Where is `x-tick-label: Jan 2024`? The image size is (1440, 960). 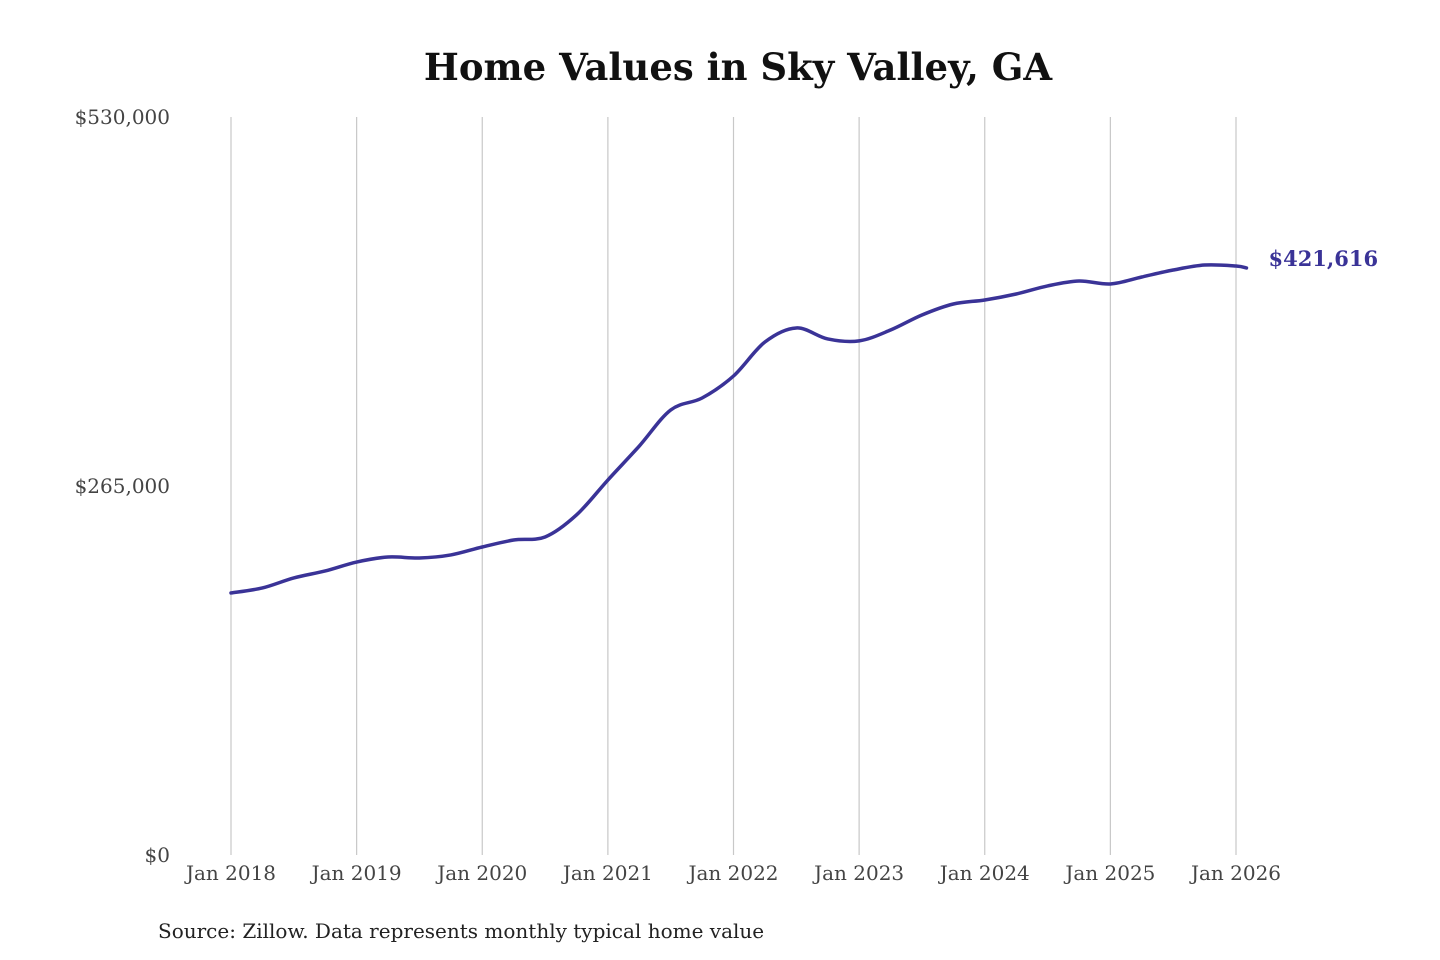 x-tick-label: Jan 2024 is located at coordinates (984, 873).